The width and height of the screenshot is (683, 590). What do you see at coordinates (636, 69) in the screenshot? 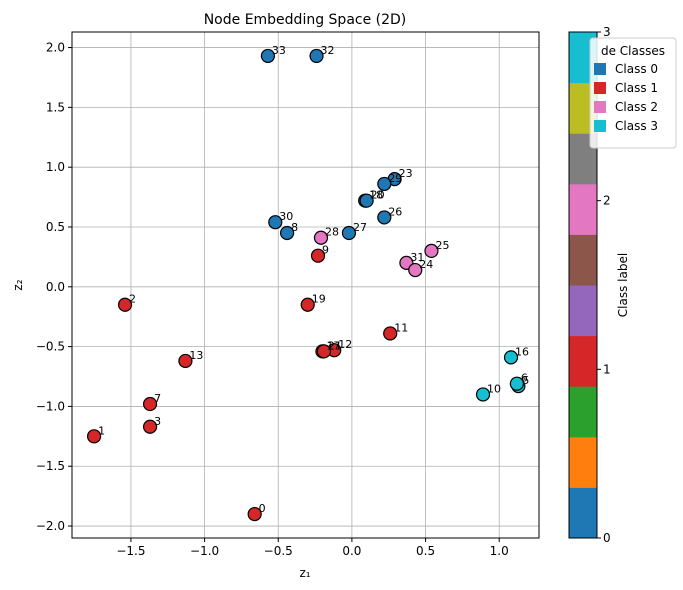
I see `legend-entry: Class 0` at bounding box center [636, 69].